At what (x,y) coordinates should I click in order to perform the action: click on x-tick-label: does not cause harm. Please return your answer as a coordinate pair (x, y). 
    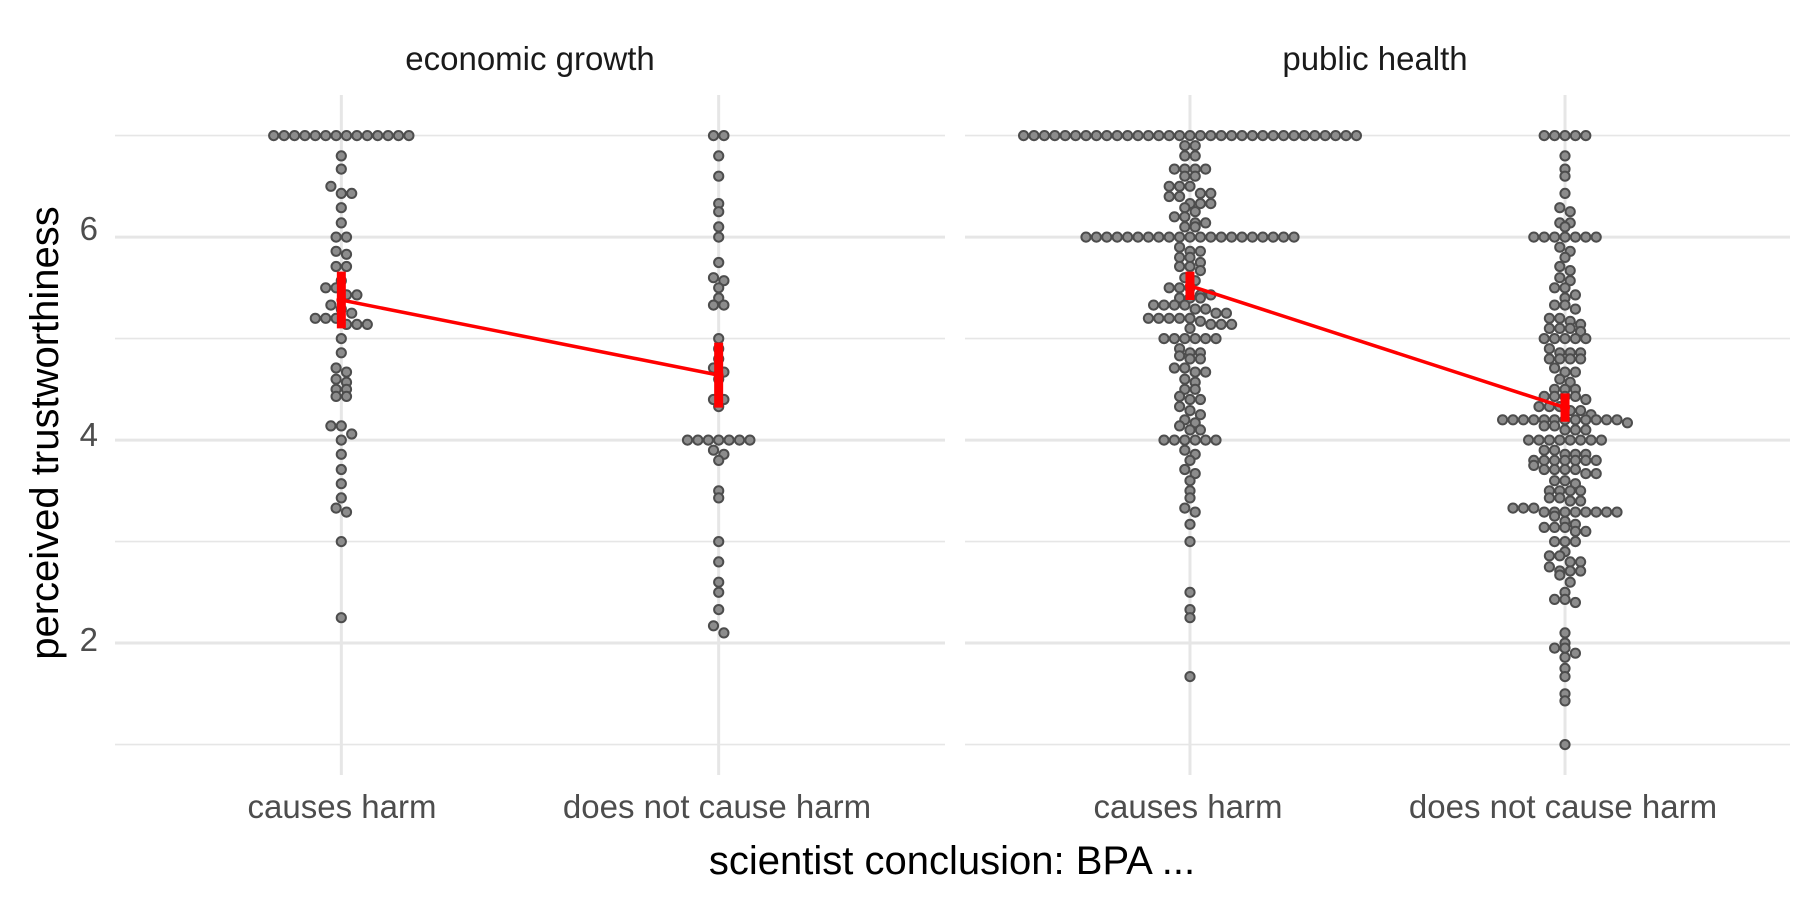
    Looking at the image, I should click on (1563, 806).